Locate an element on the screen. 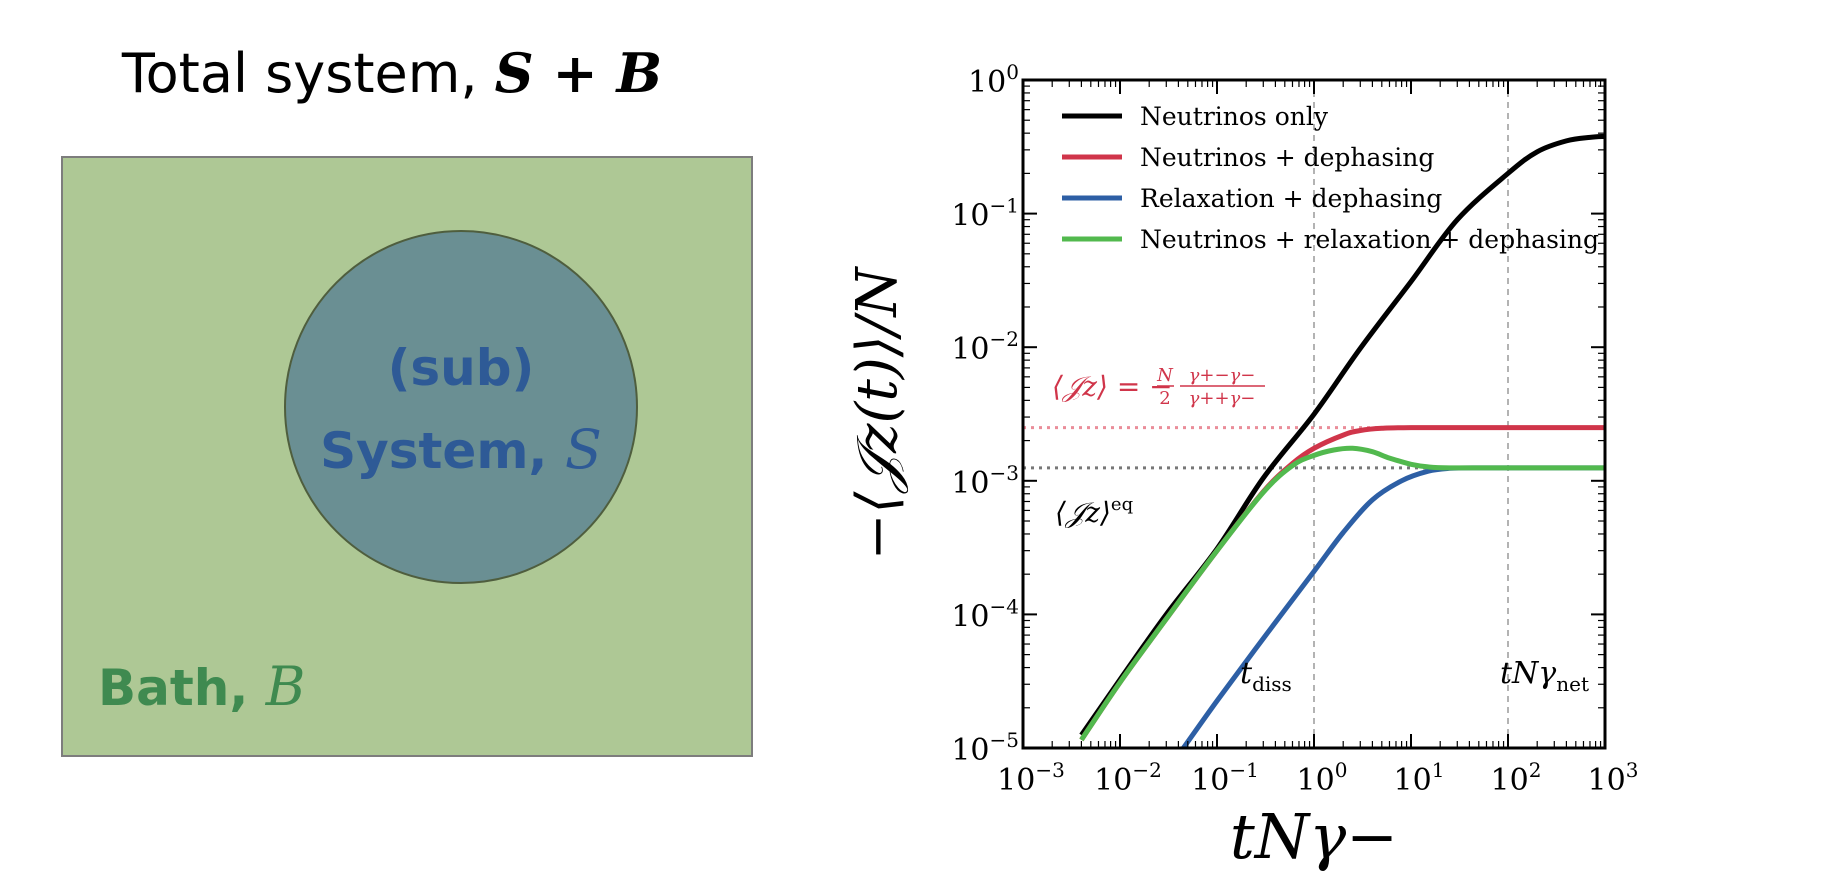  x-tick-label: 10² is located at coordinates (1516, 778).